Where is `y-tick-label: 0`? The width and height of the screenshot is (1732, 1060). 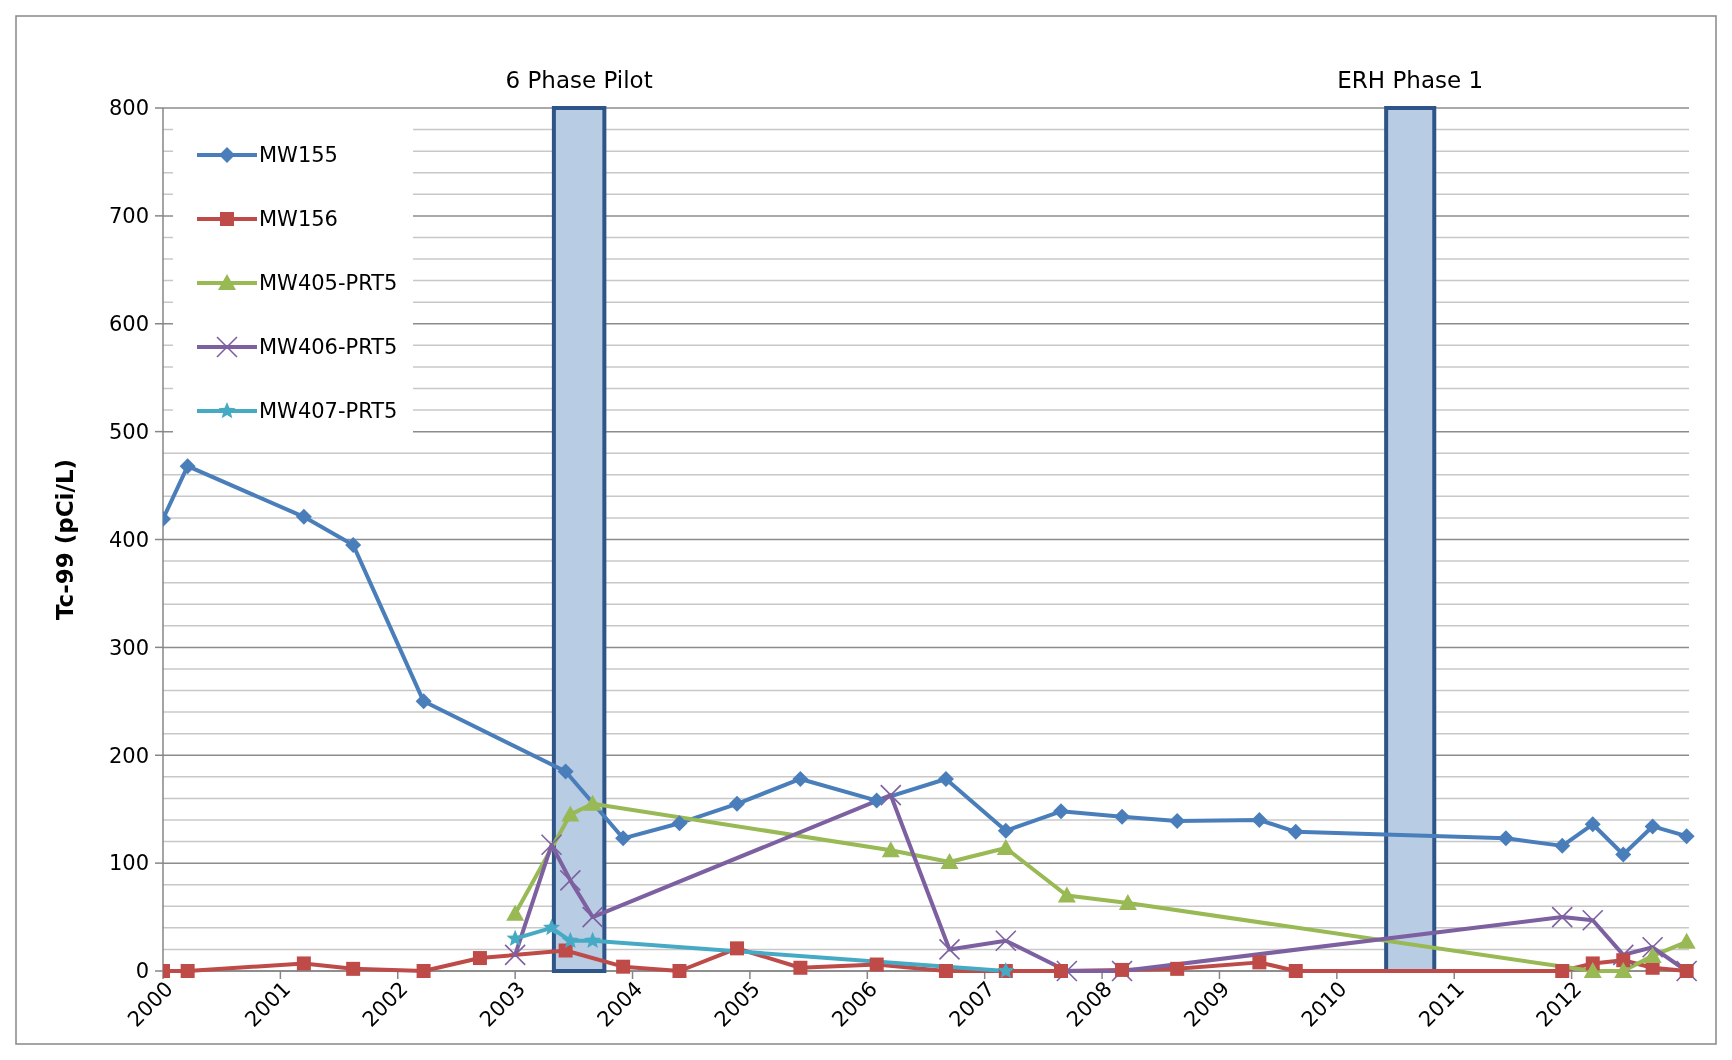
y-tick-label: 0 is located at coordinates (142, 971).